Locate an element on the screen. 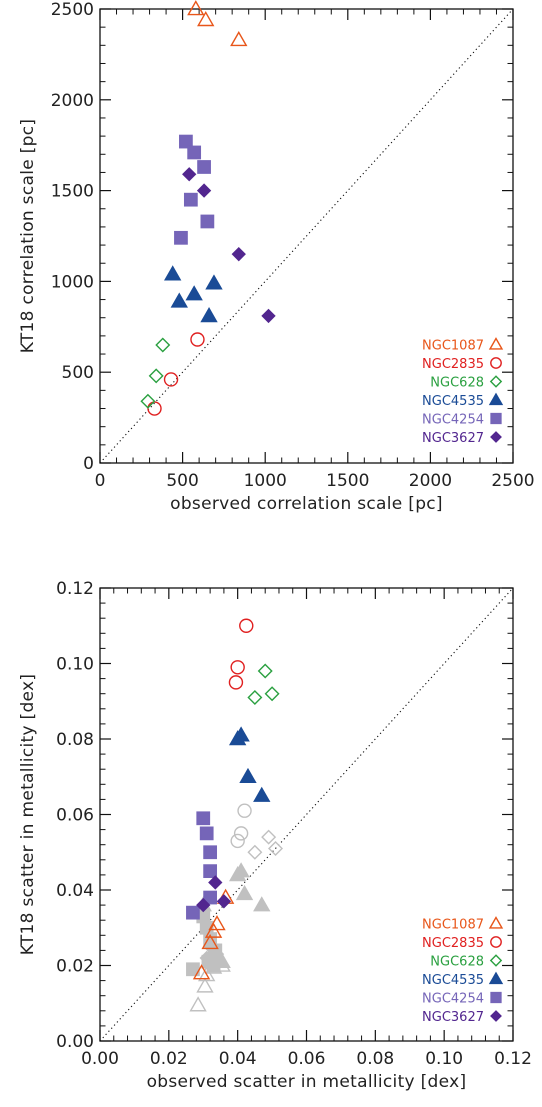  y-axis-title: KT18 correlation scale [pc] is located at coordinates (28, 236).